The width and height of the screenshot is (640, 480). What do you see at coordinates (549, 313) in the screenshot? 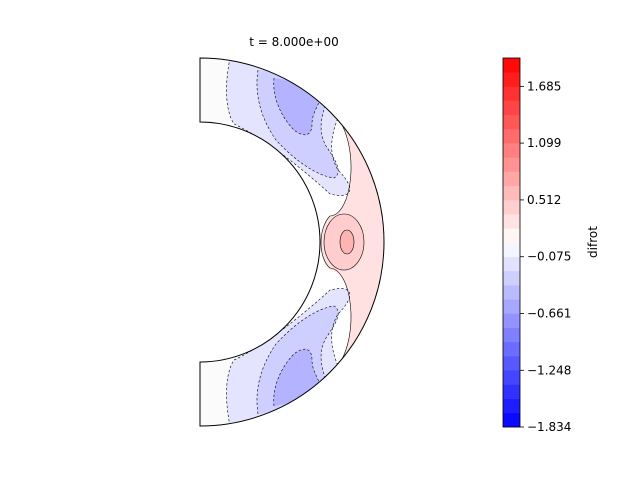
I see `colorbar-tick-label: −0.661` at bounding box center [549, 313].